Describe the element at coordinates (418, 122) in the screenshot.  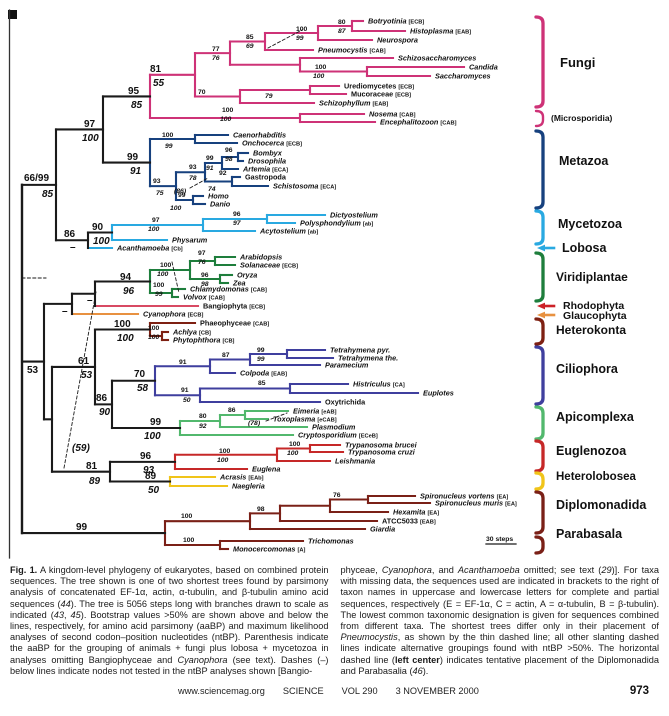
I see `taxon-label: Encephalitozoon [CAB]` at that location.